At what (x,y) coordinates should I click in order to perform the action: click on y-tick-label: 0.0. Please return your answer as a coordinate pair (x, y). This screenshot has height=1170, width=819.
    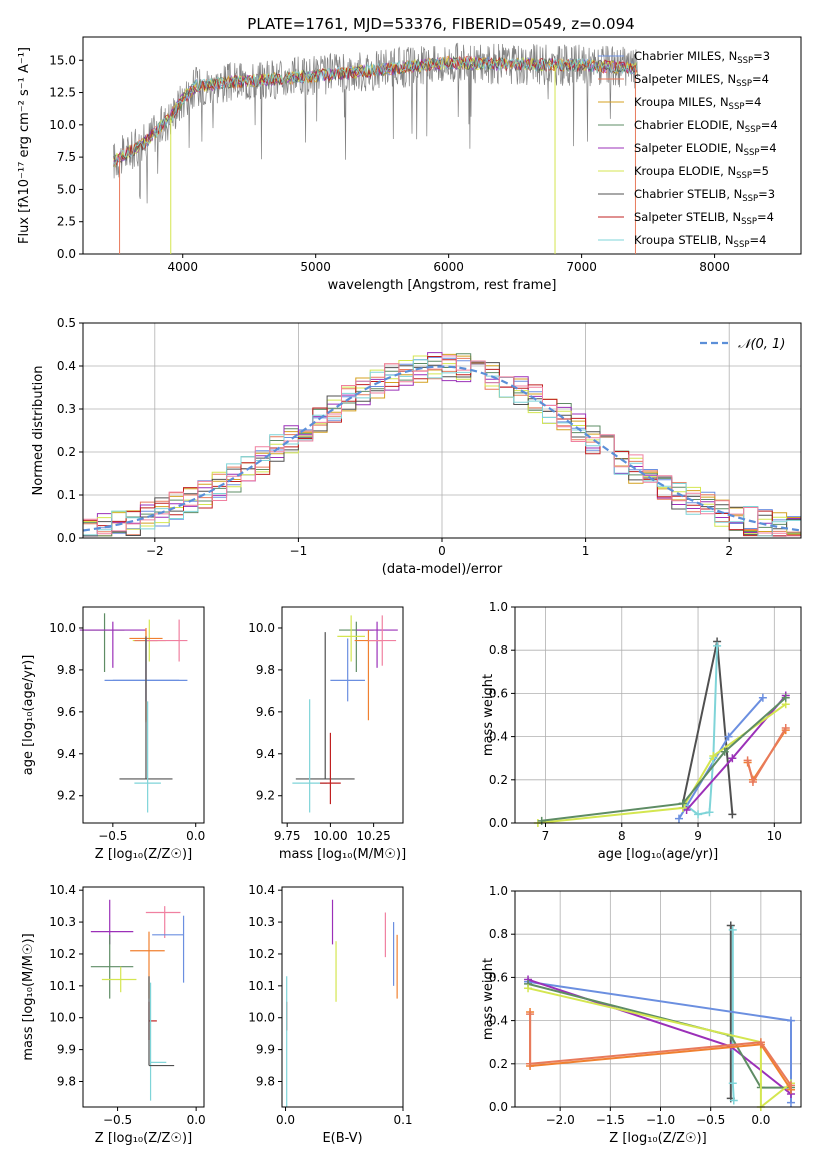
    Looking at the image, I should click on (66, 254).